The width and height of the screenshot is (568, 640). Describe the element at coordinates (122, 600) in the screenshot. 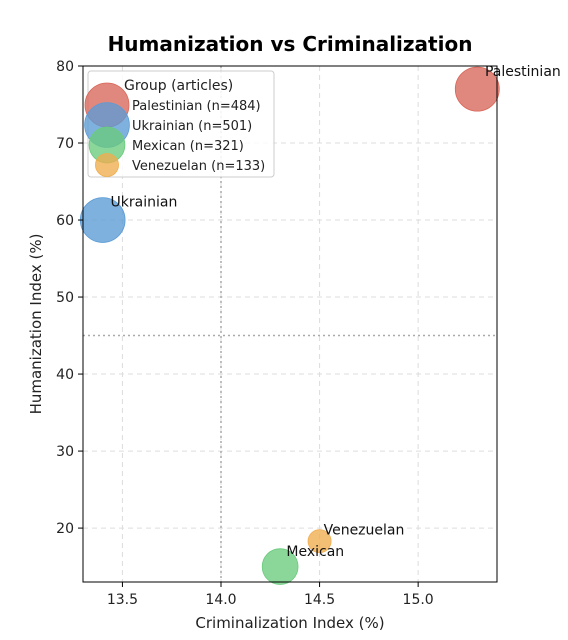

I see `x-tick-label: 13.5` at that location.